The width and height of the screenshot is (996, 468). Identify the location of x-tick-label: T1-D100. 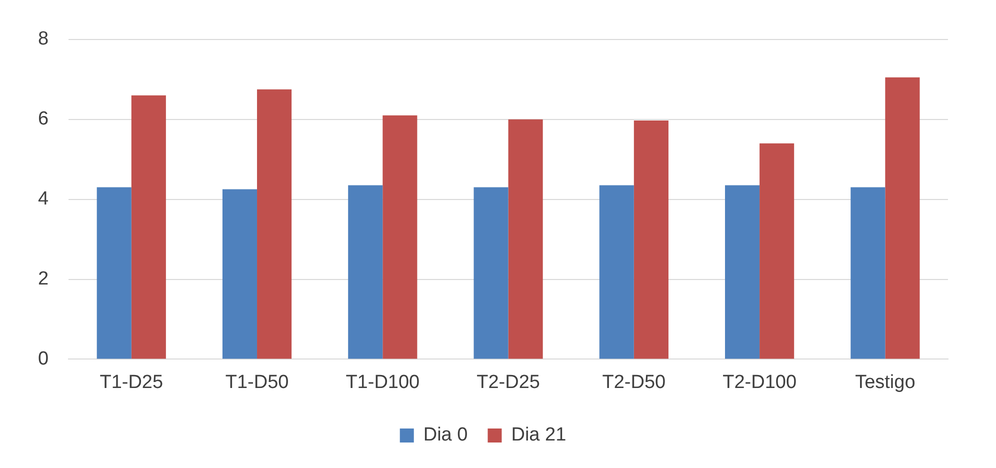
(383, 382).